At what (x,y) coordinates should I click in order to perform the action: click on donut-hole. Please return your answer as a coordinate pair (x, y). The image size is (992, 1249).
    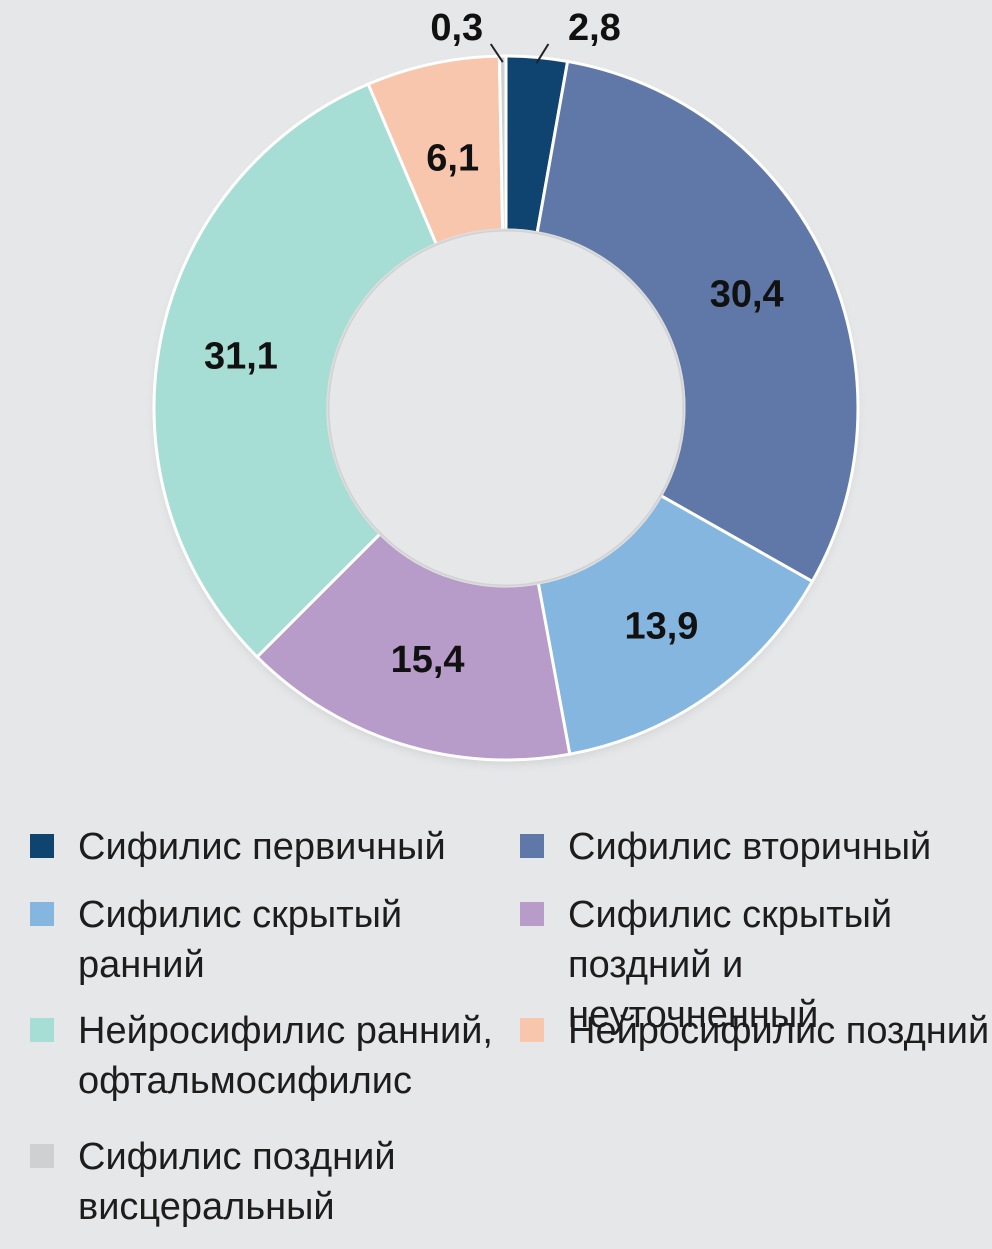
    Looking at the image, I should click on (506, 408).